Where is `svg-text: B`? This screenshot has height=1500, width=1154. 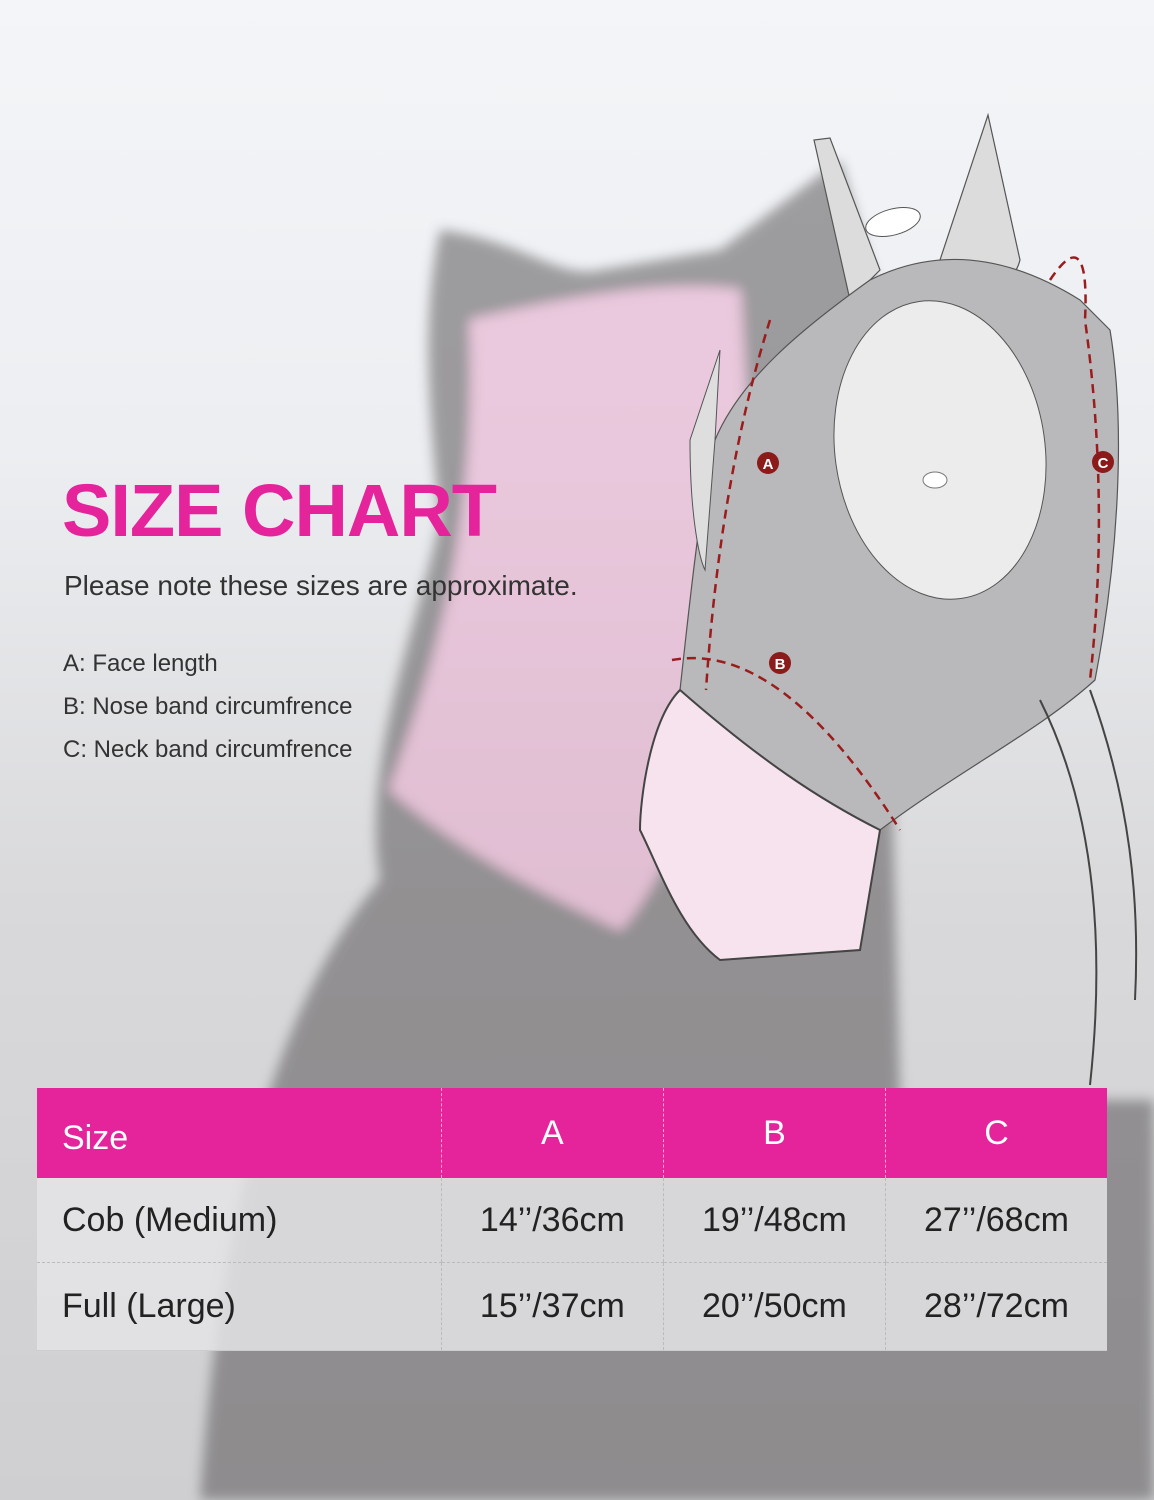 svg-text: B is located at coordinates (780, 664).